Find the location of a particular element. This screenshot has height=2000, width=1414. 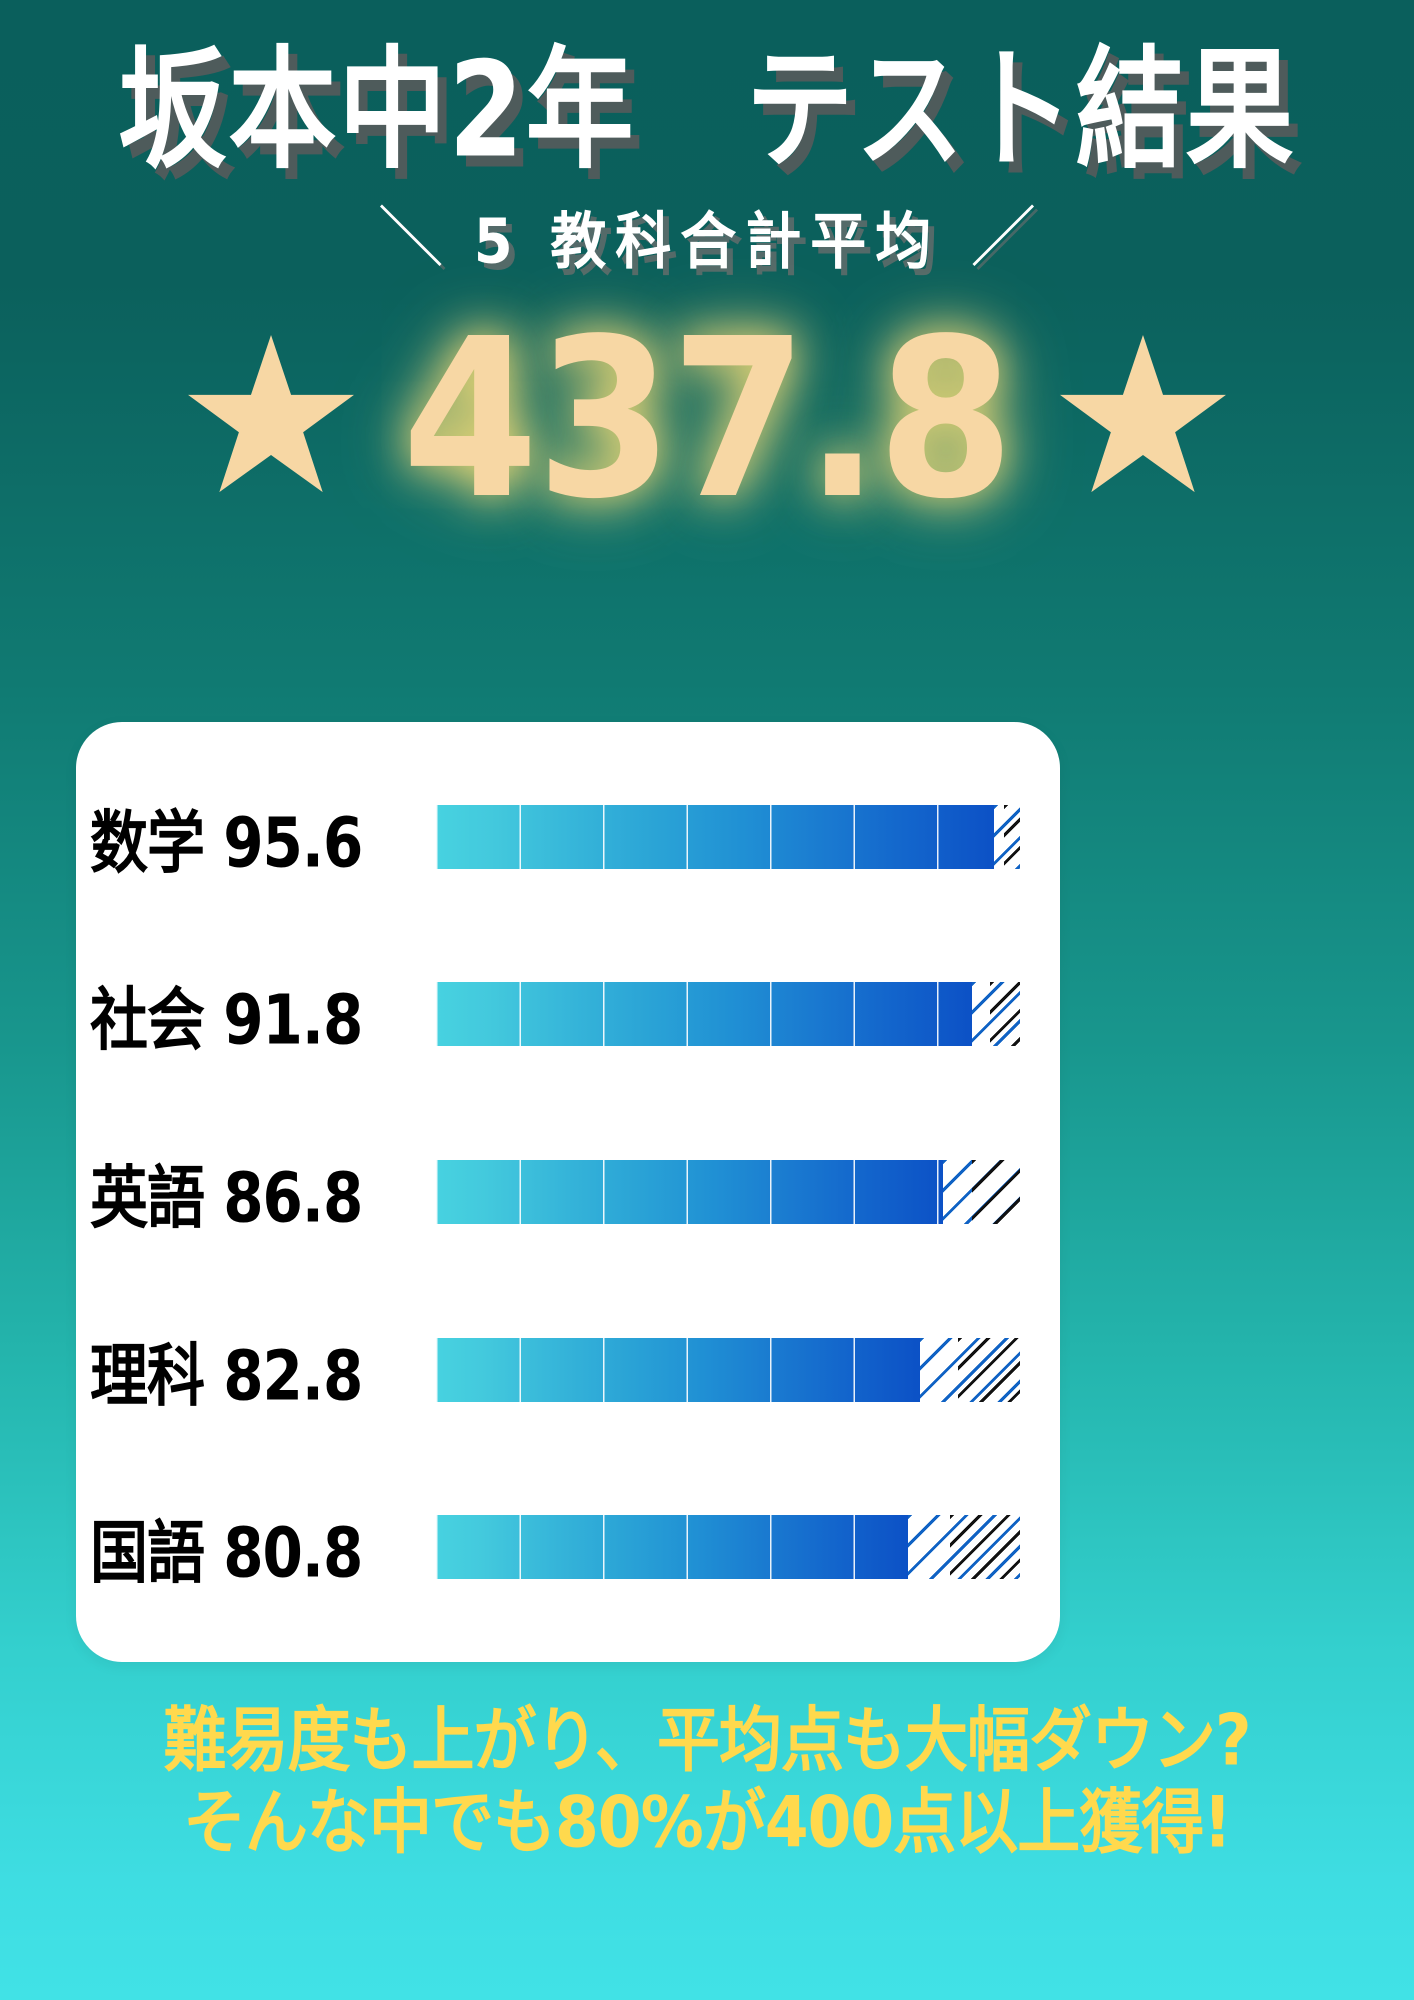

star-left-icon is located at coordinates (271, 414).